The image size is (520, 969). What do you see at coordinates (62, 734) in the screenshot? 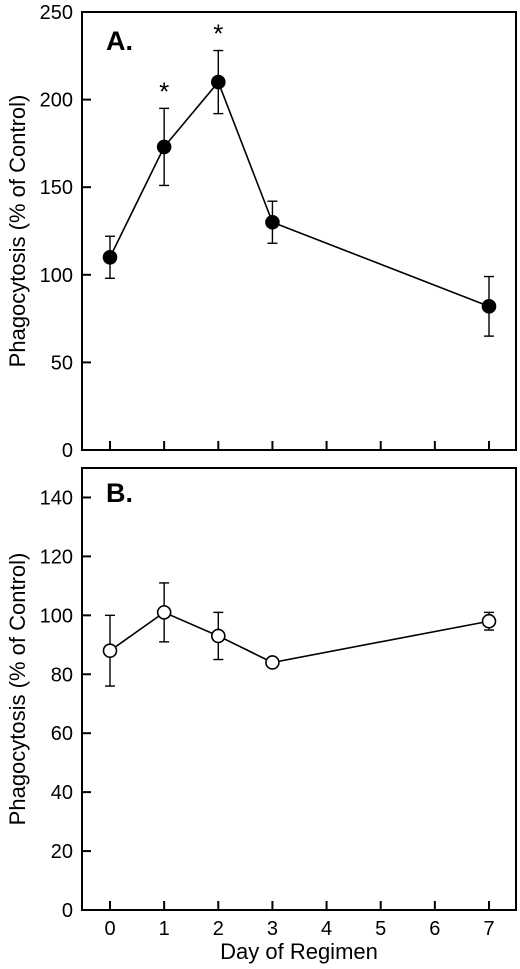
I see `panel-b-y-tick-label: 60` at bounding box center [62, 734].